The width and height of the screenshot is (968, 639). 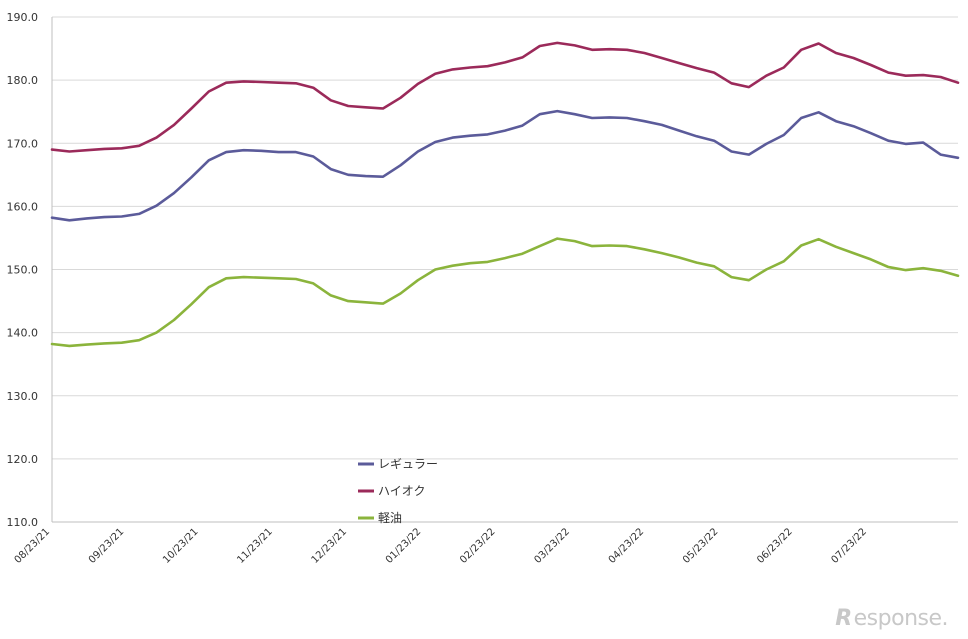 I want to click on y-tick-label: 150.0, so click(x=23, y=270).